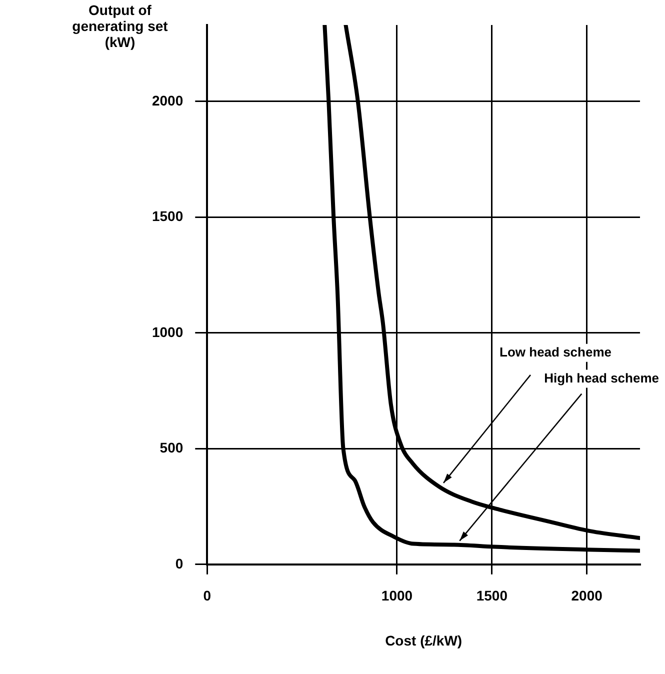 The width and height of the screenshot is (665, 674). I want to click on y-tick-label: 2000, so click(168, 100).